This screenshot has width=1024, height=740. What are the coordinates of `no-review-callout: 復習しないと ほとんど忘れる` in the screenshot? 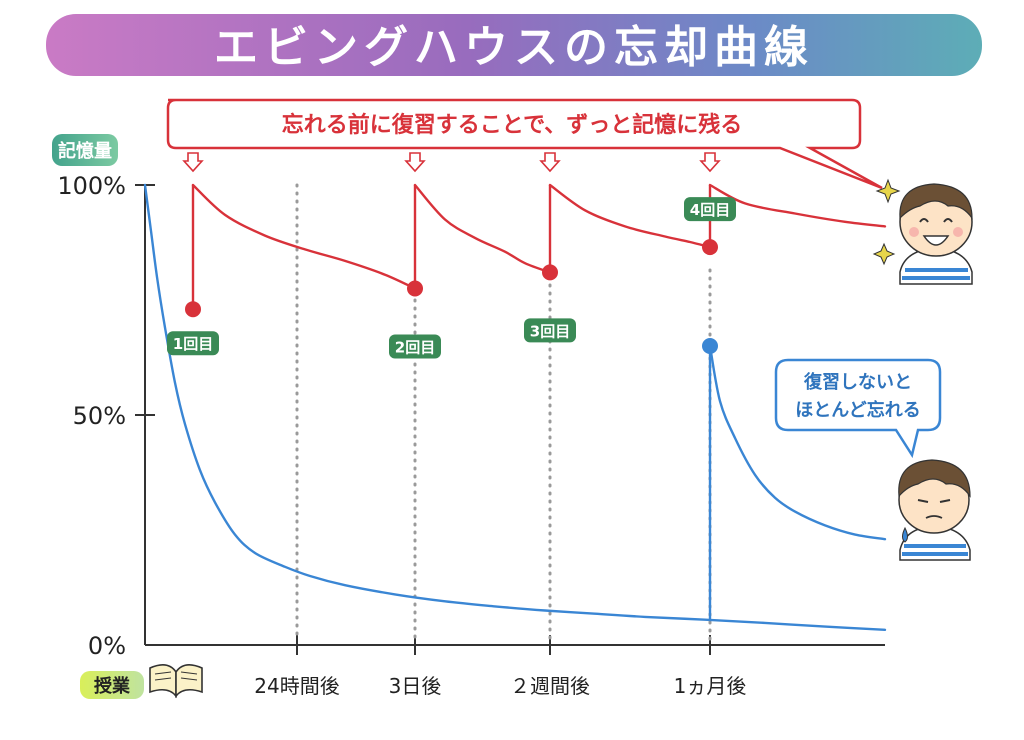 It's located at (858, 408).